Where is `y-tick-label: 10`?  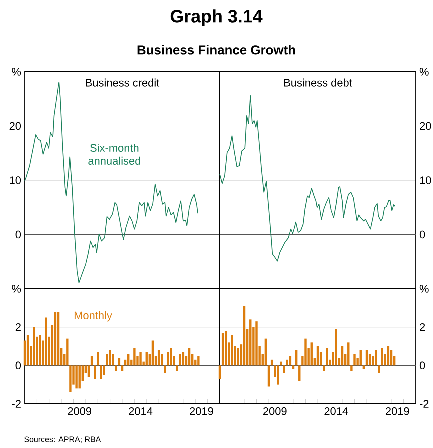
y-tick-label: 10 is located at coordinates (16, 180).